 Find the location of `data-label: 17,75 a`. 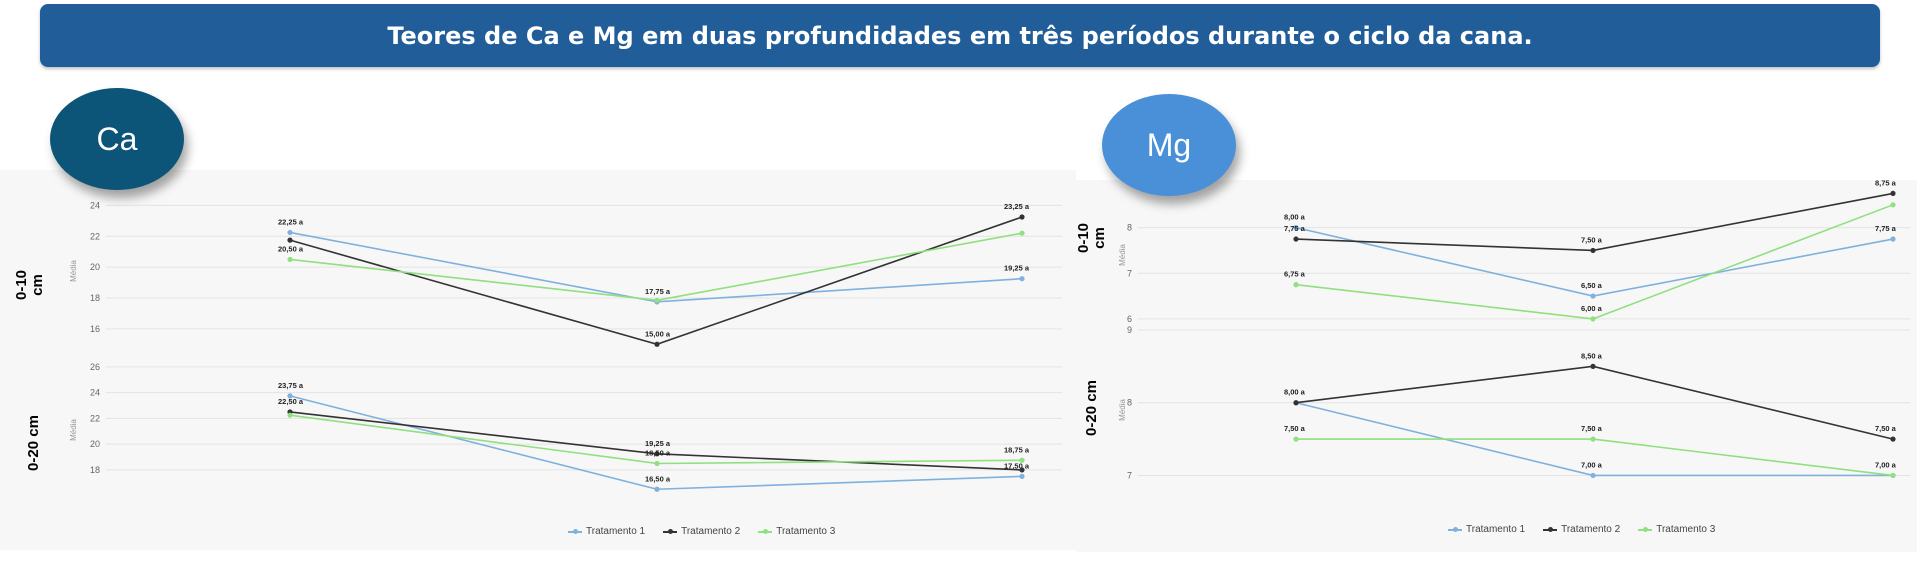

data-label: 17,75 a is located at coordinates (658, 291).